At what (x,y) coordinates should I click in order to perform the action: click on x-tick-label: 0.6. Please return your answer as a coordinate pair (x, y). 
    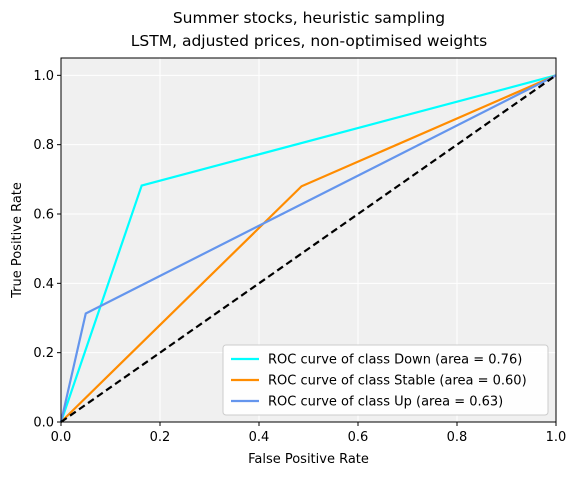
    Looking at the image, I should click on (358, 437).